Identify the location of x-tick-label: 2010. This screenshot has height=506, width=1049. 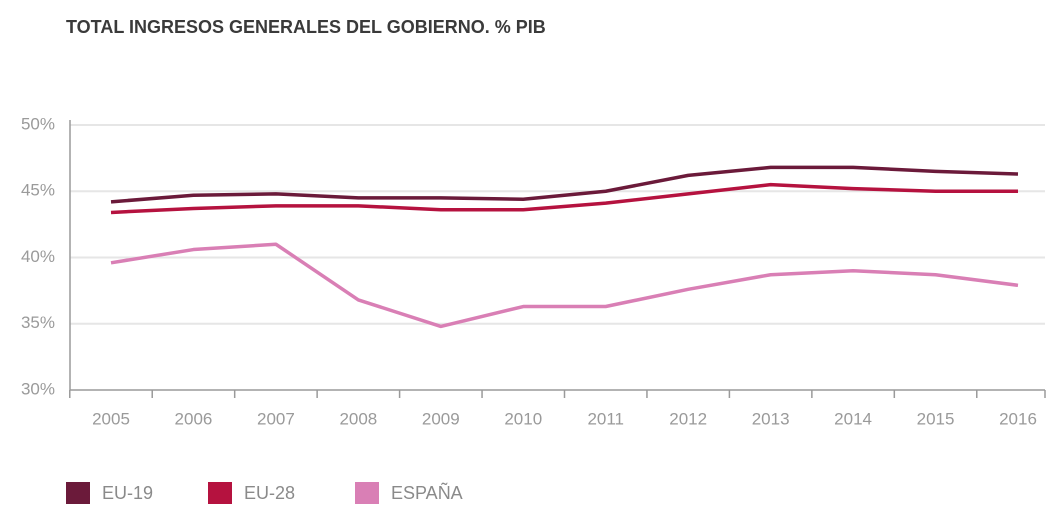
(523, 418).